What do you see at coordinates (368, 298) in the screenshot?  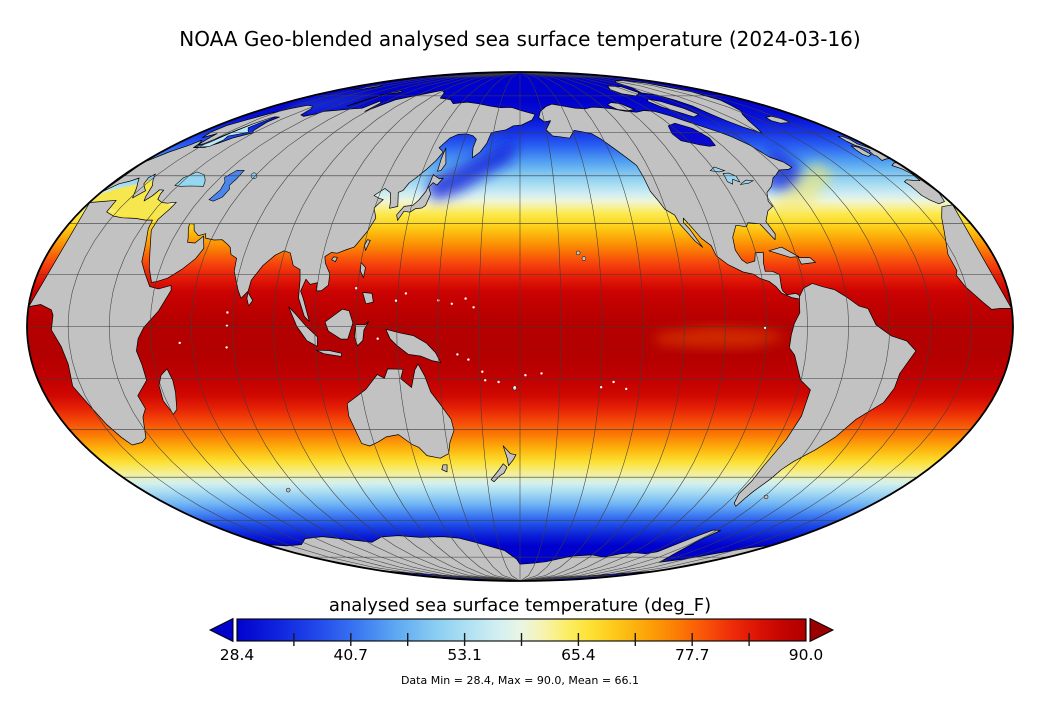 I see `land-mindanao` at bounding box center [368, 298].